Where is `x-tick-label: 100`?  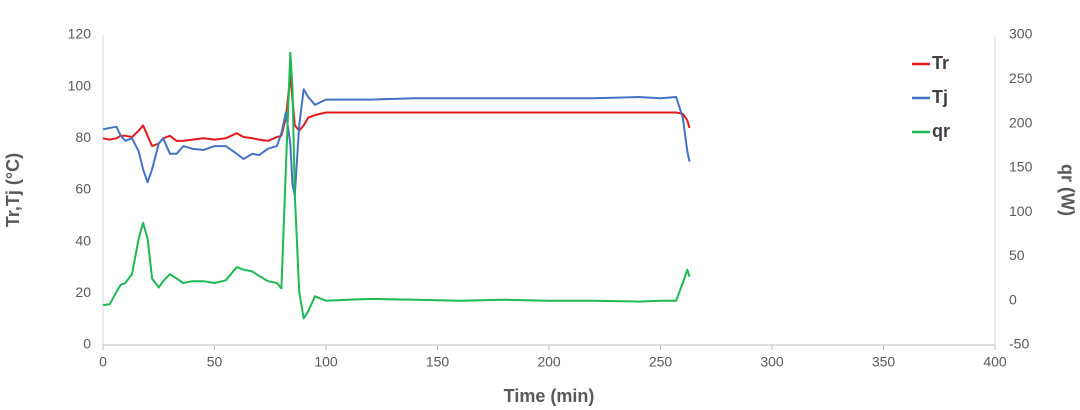 x-tick-label: 100 is located at coordinates (326, 362).